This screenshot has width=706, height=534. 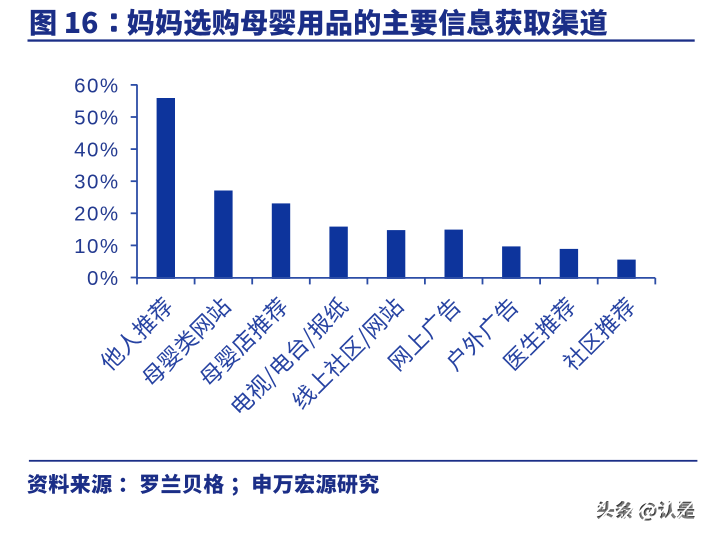 What do you see at coordinates (97, 150) in the screenshot?
I see `svg-text: 40%` at bounding box center [97, 150].